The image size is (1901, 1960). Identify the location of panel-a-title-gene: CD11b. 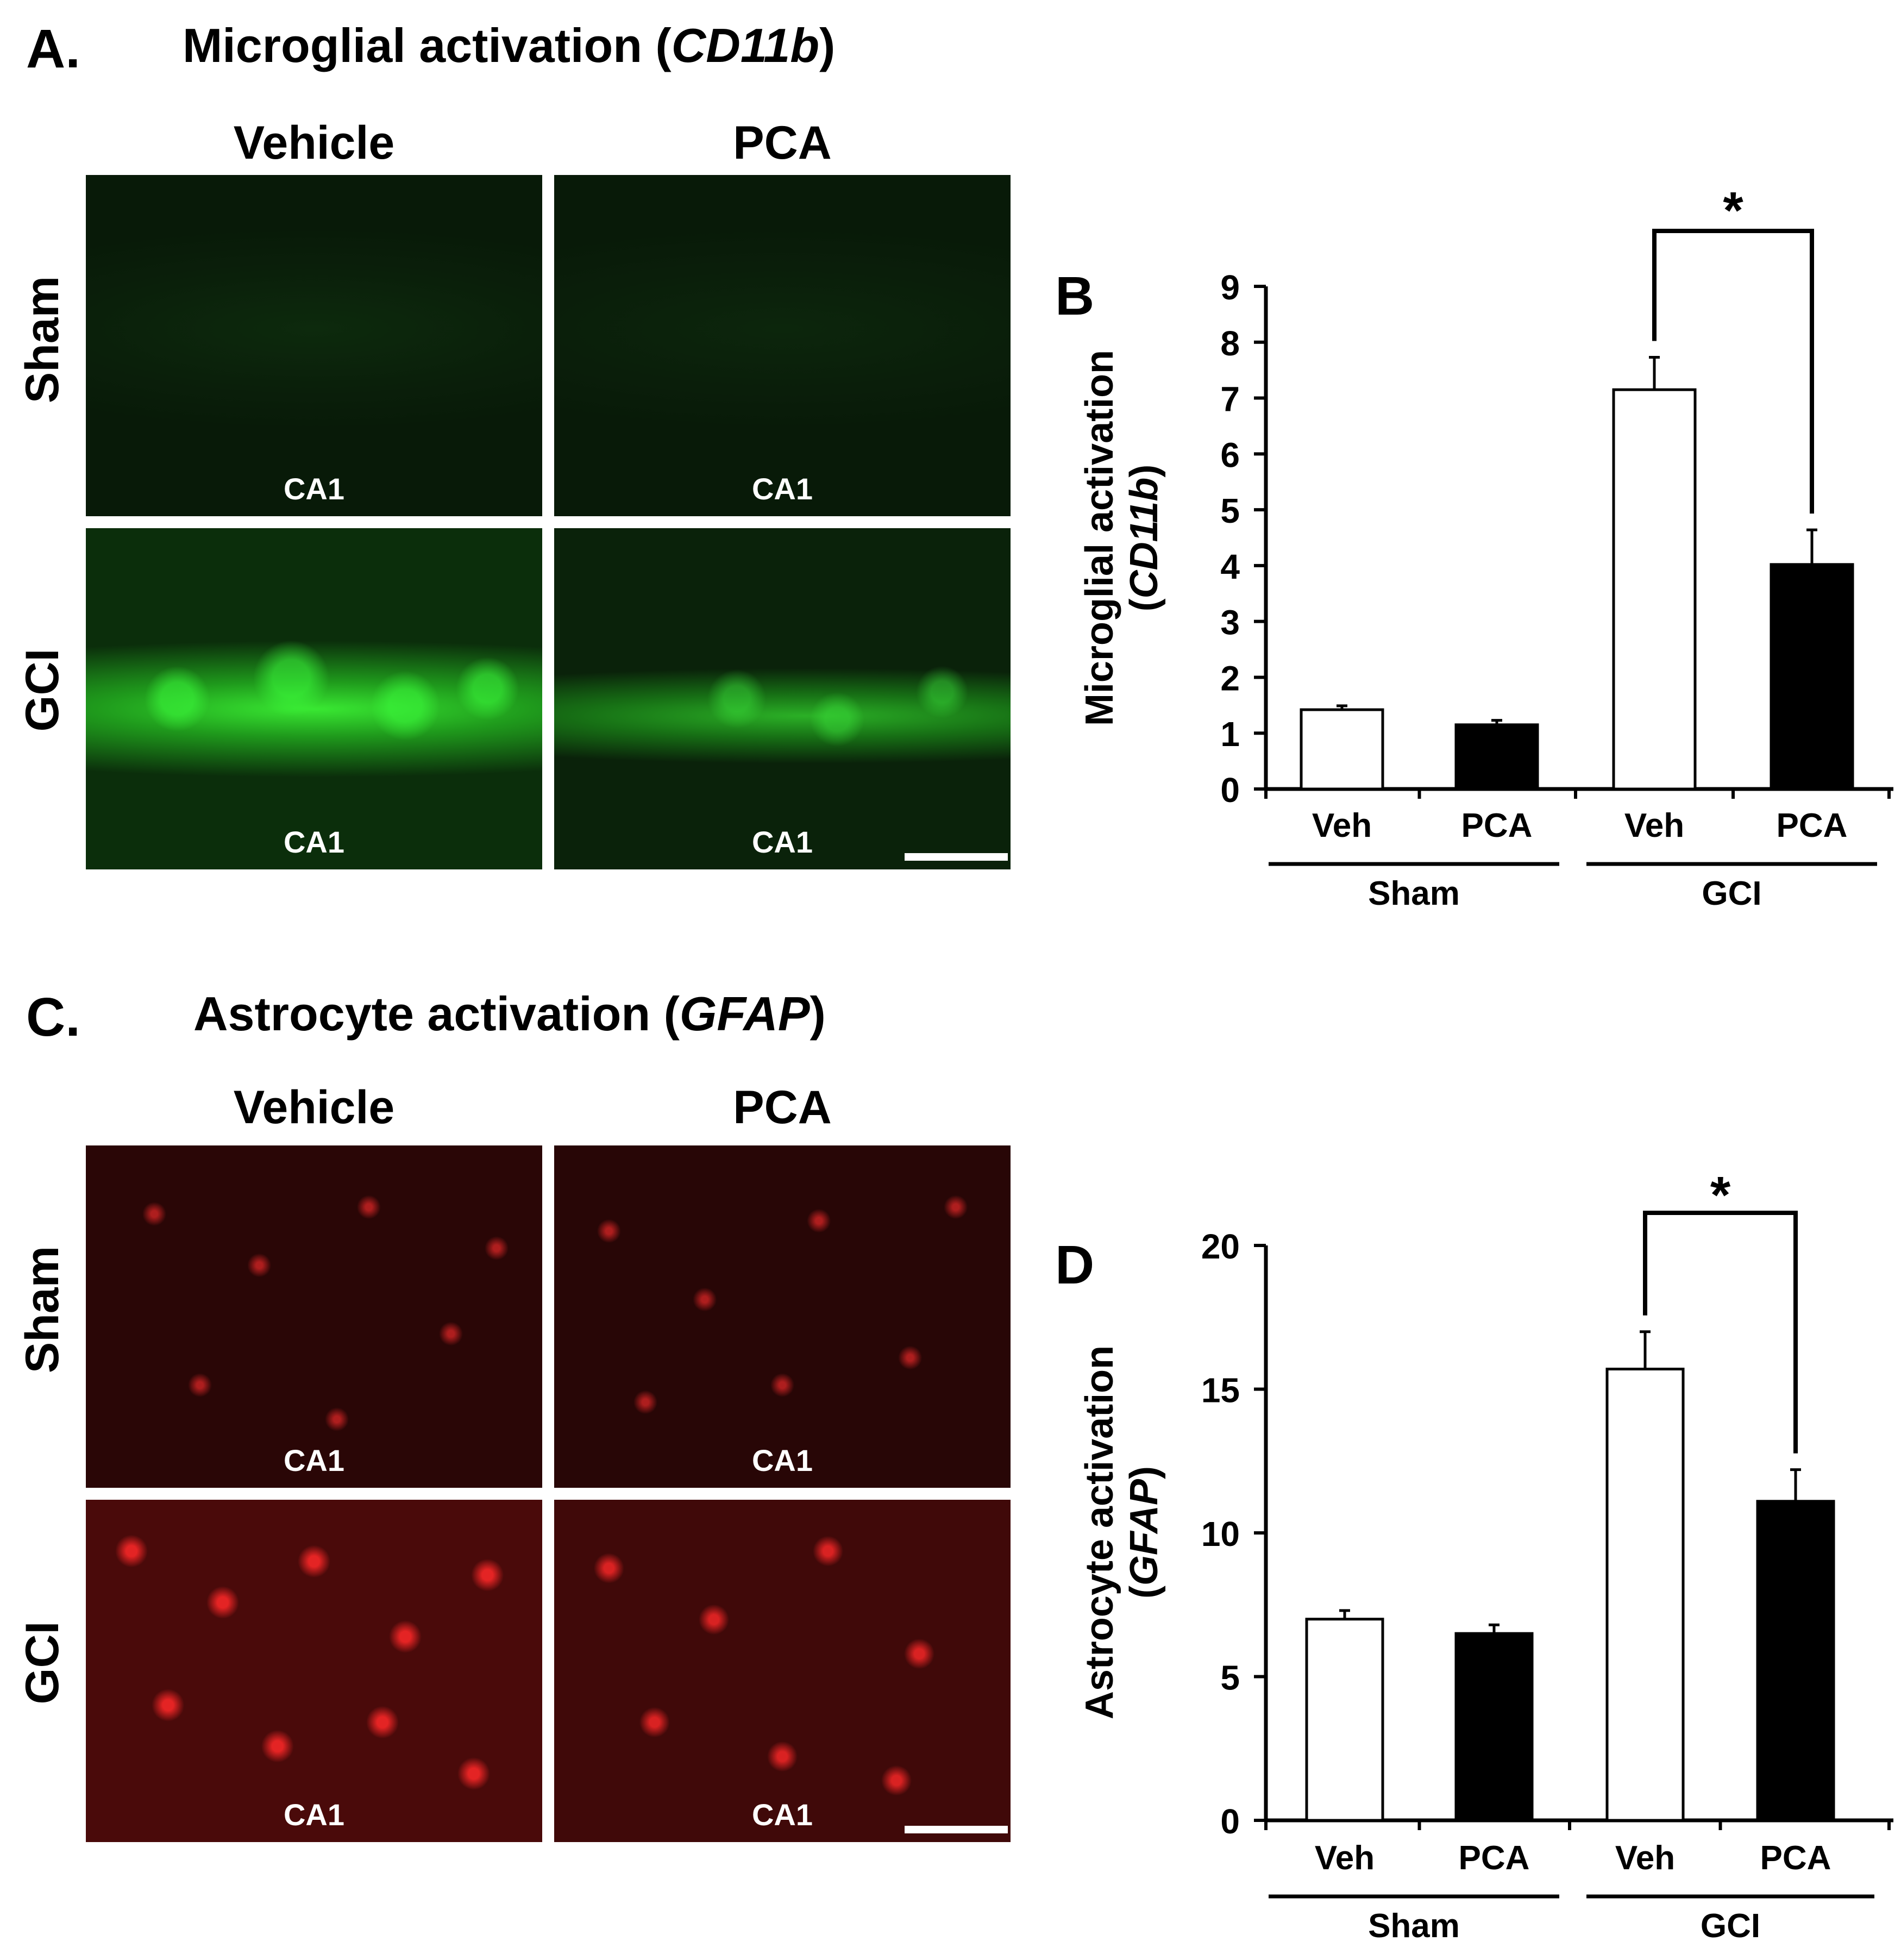
(745, 45).